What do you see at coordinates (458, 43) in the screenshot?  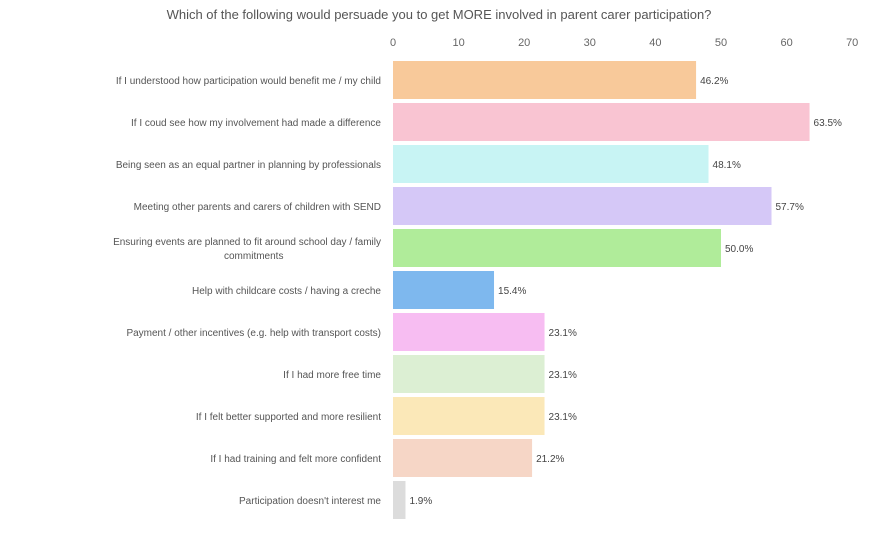 I see `x-tick-label: 10` at bounding box center [458, 43].